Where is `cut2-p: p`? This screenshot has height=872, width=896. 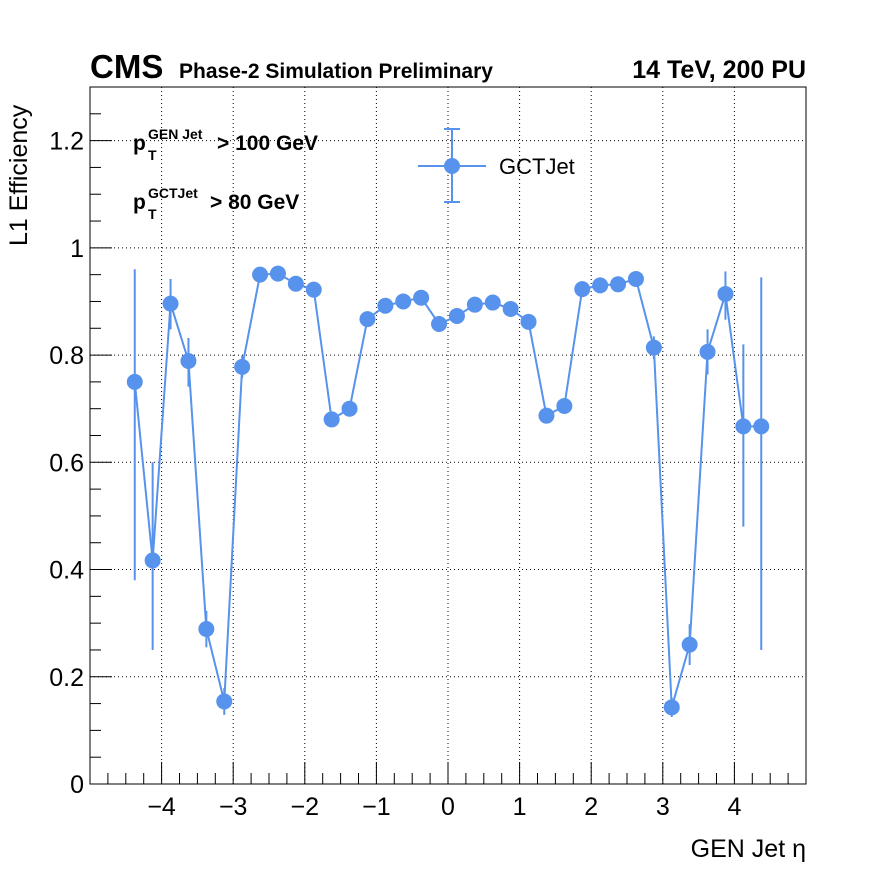
cut2-p: p is located at coordinates (139, 202).